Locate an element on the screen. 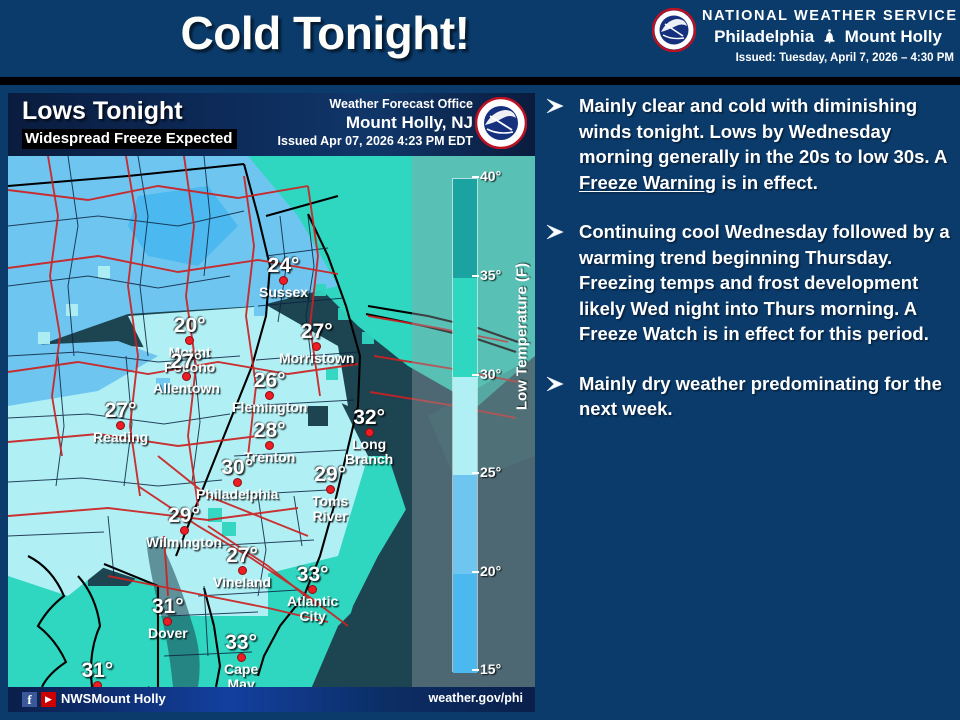 The width and height of the screenshot is (960, 720). water-bodies is located at coordinates (173, 611).